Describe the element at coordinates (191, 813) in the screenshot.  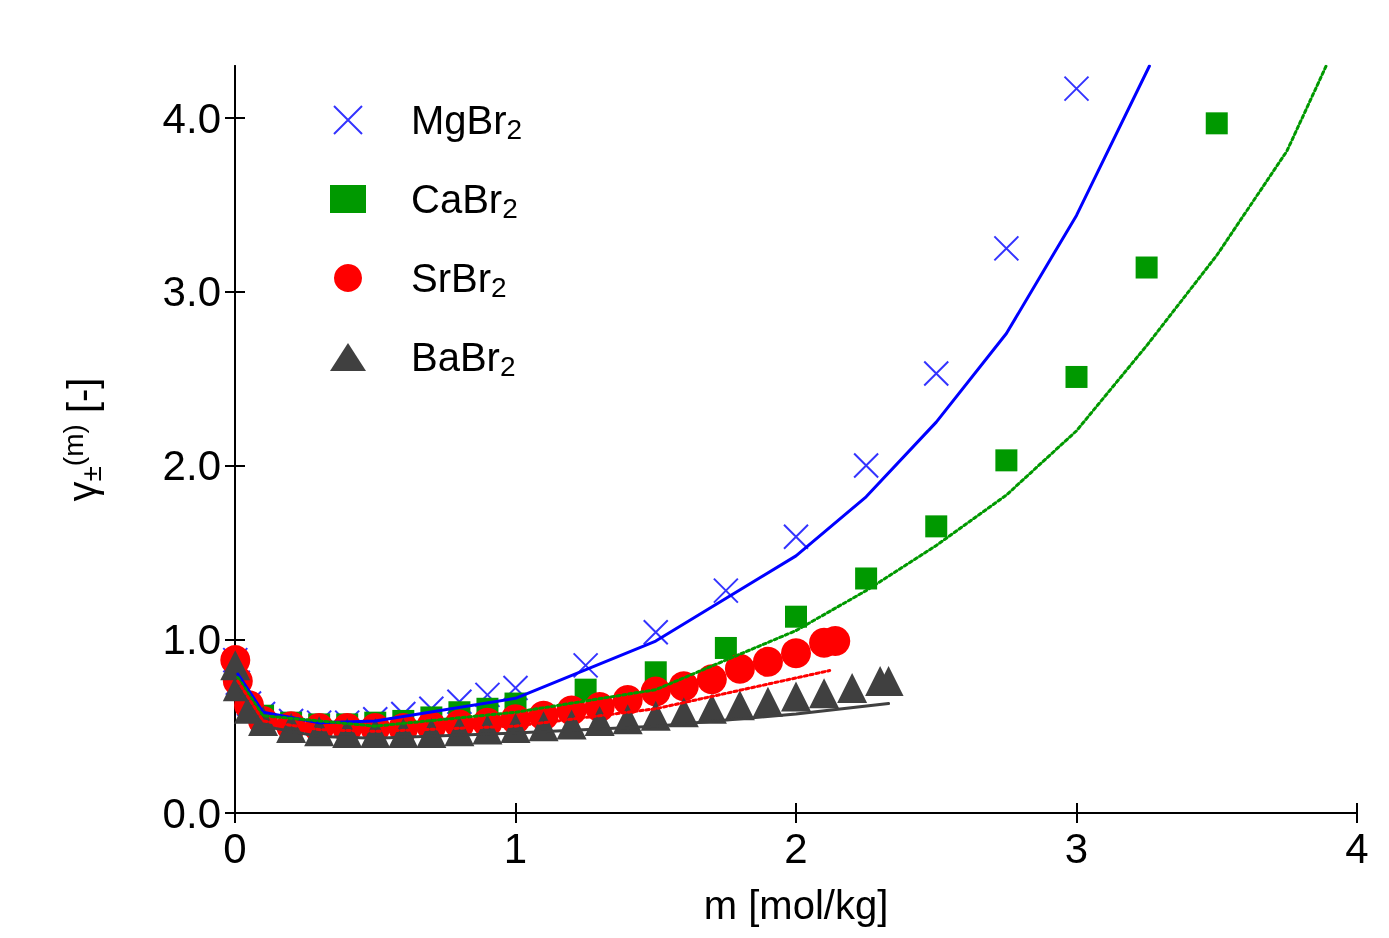
I see `y-tick-label: 0.0` at that location.